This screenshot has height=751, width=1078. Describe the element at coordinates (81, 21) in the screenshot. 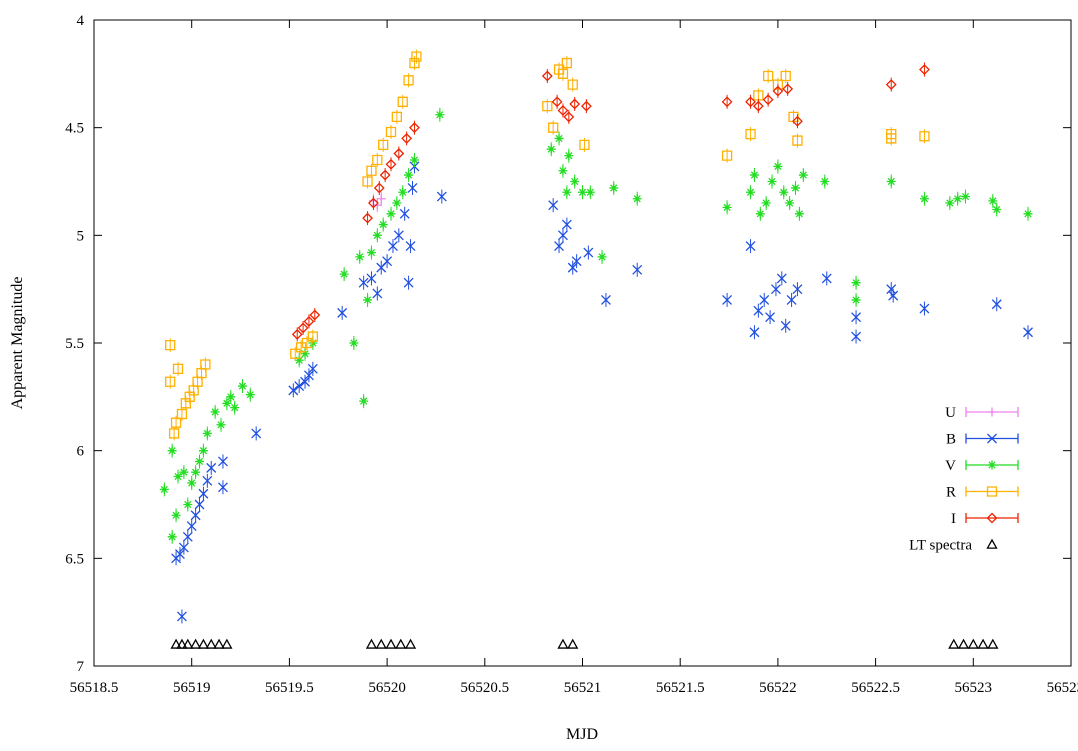

I see `y-tick-label: 4` at that location.